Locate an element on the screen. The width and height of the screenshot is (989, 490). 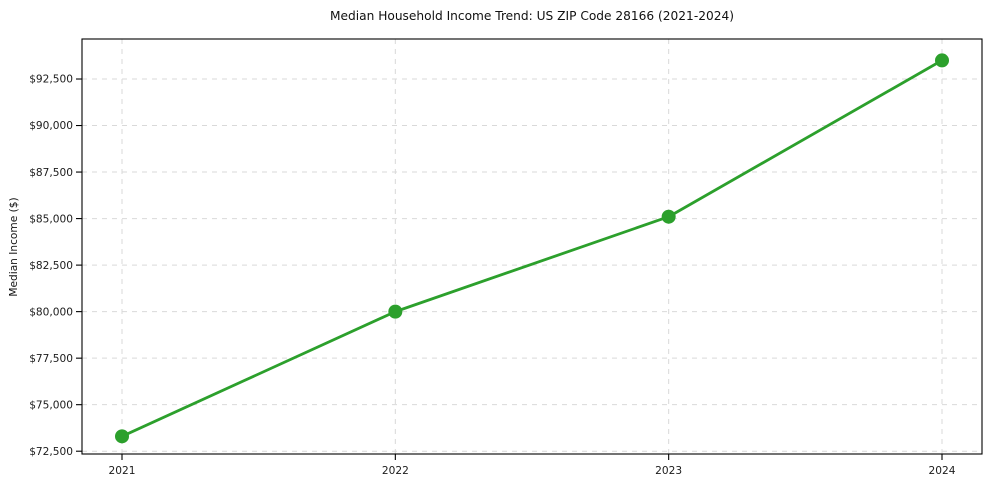
y-tick-label: $85,000 is located at coordinates (51, 219).